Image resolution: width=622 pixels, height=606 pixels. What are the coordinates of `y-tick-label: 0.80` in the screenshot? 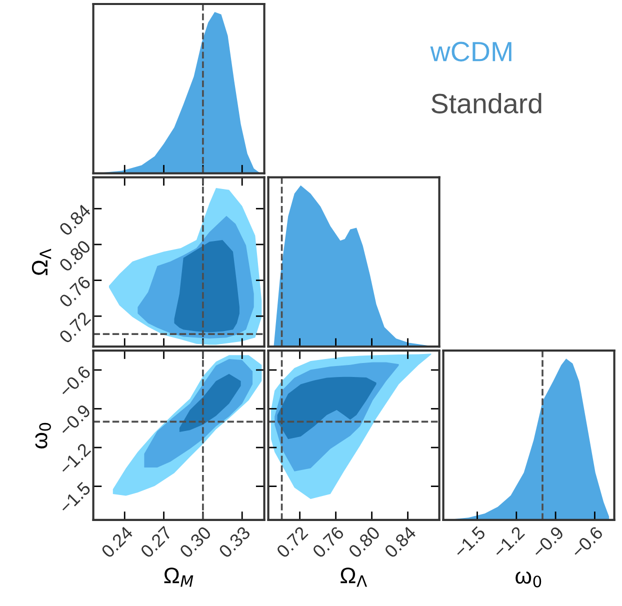 It's located at (75, 255).